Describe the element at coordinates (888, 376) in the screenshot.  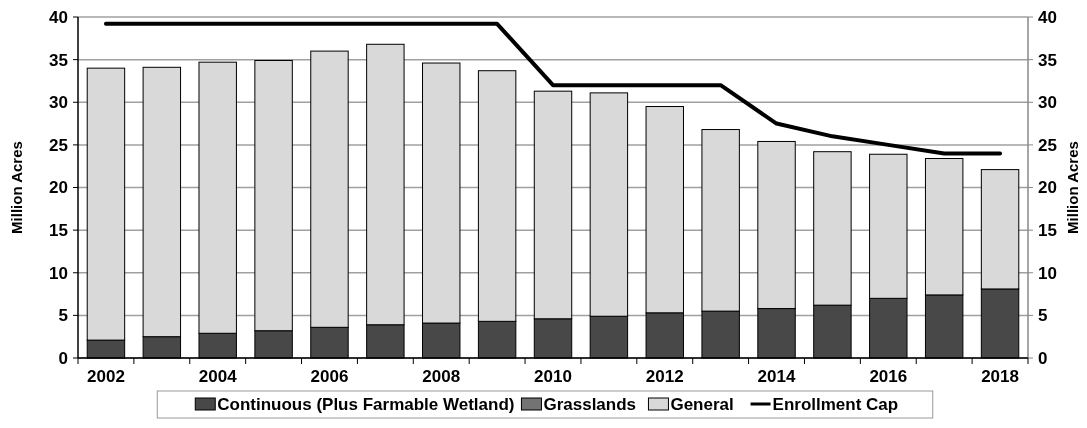
I see `x-tick-label: 2016` at that location.